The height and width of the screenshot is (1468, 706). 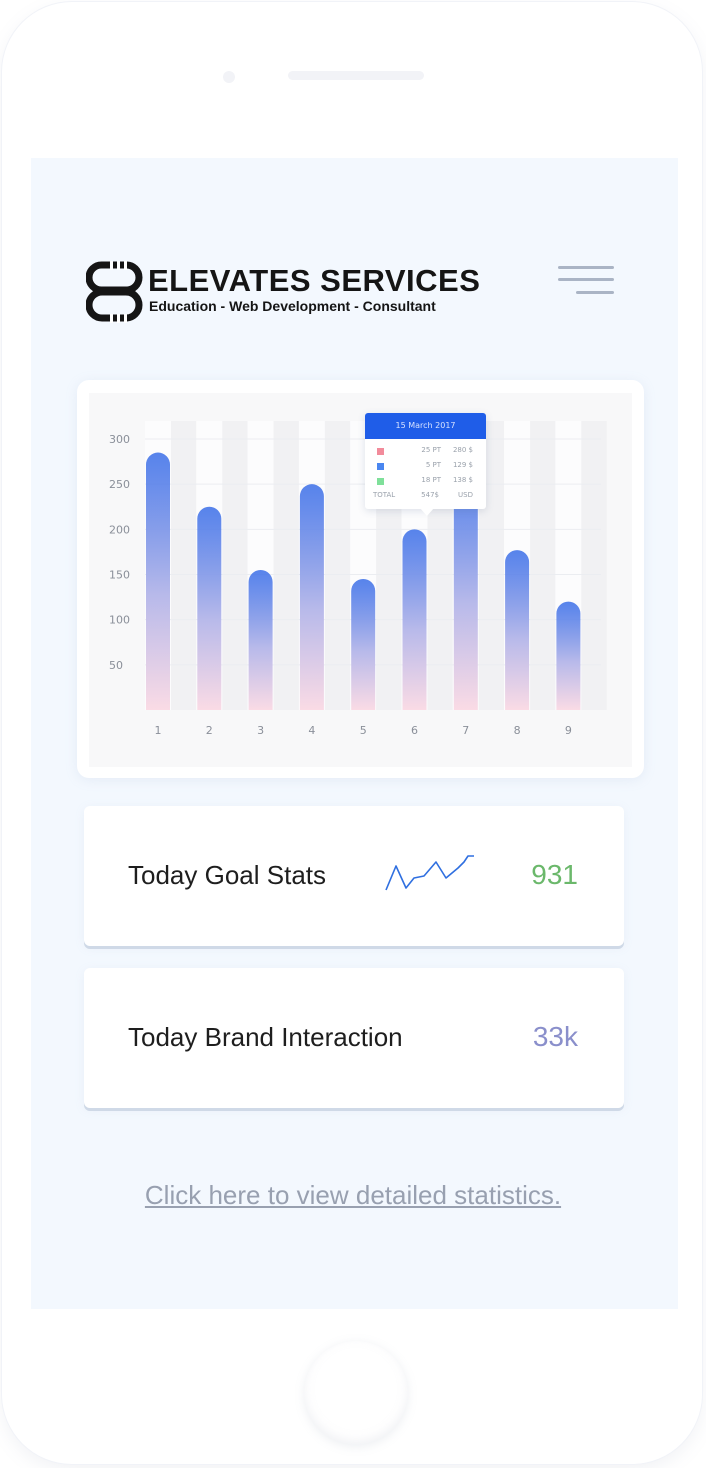 What do you see at coordinates (462, 480) in the screenshot?
I see `tooltip-amount: 138 $` at bounding box center [462, 480].